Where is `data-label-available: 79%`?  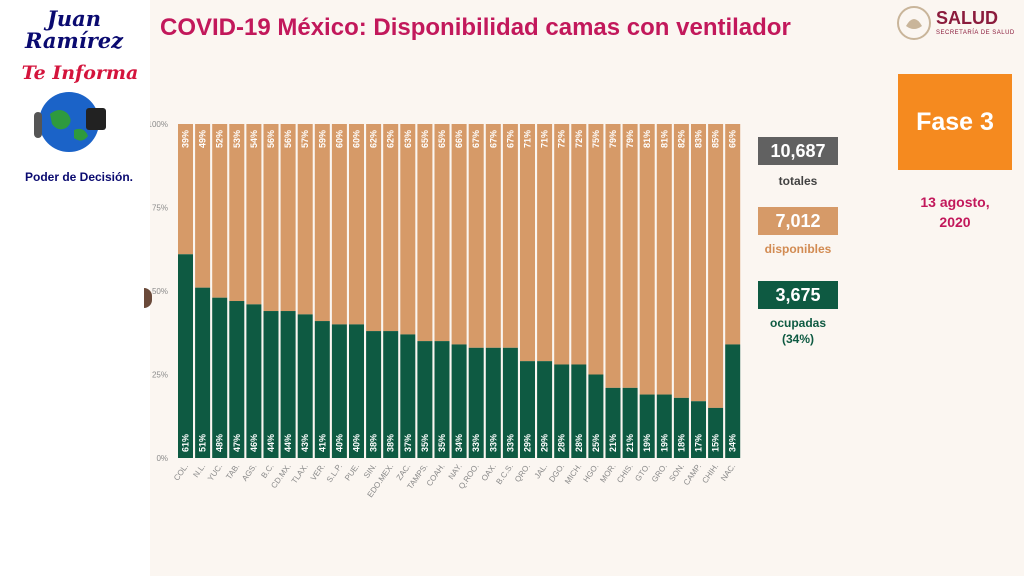 data-label-available: 79% is located at coordinates (630, 139).